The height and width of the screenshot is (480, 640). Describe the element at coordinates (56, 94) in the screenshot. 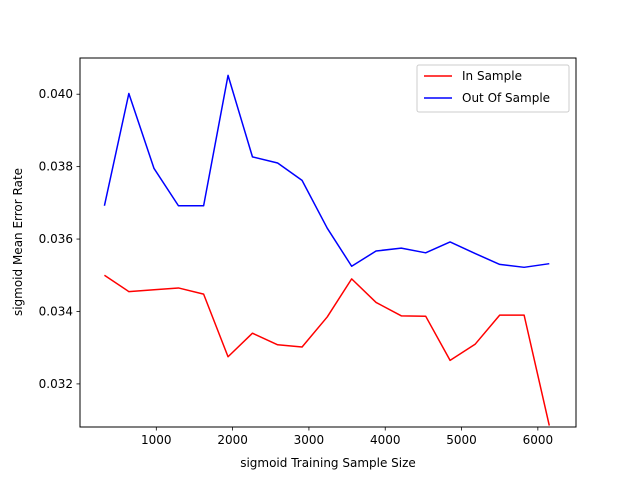

I see `y-tick-label: 0.040` at that location.